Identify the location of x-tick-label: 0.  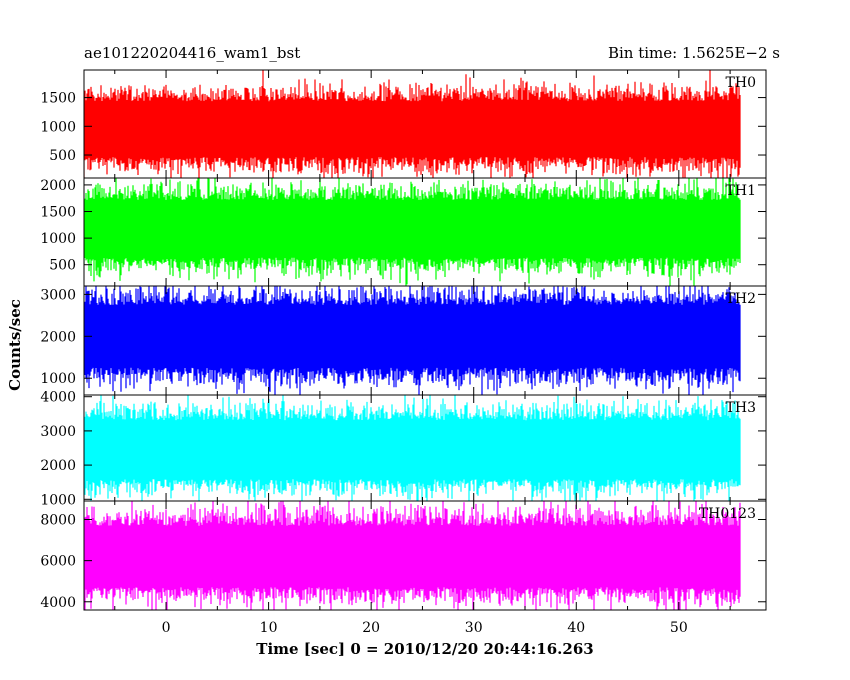
(166, 628).